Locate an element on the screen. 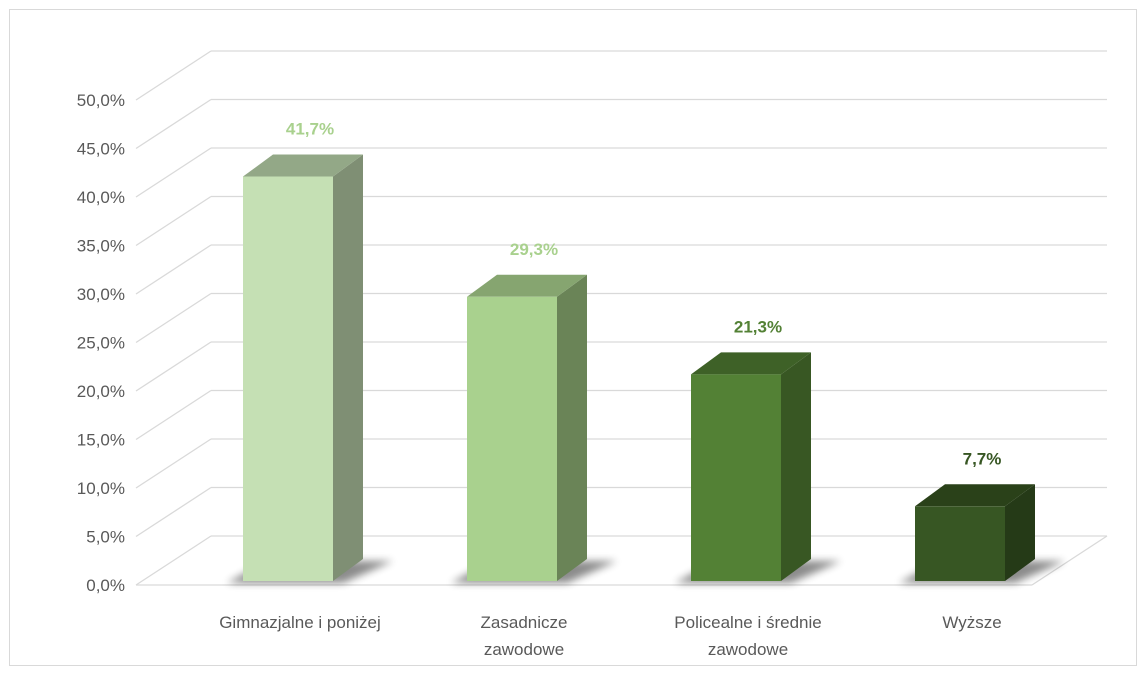  y-tick-label: 0,0% is located at coordinates (105, 585).